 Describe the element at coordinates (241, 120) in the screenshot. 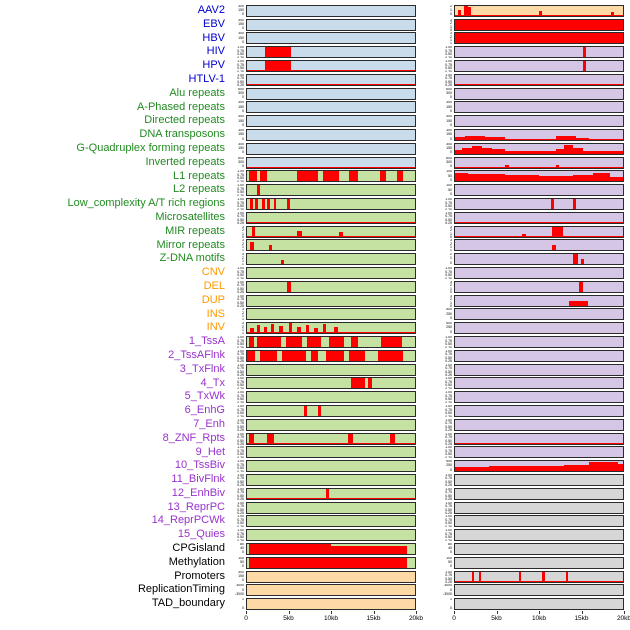

I see `y-tick-label: 150` at that location.